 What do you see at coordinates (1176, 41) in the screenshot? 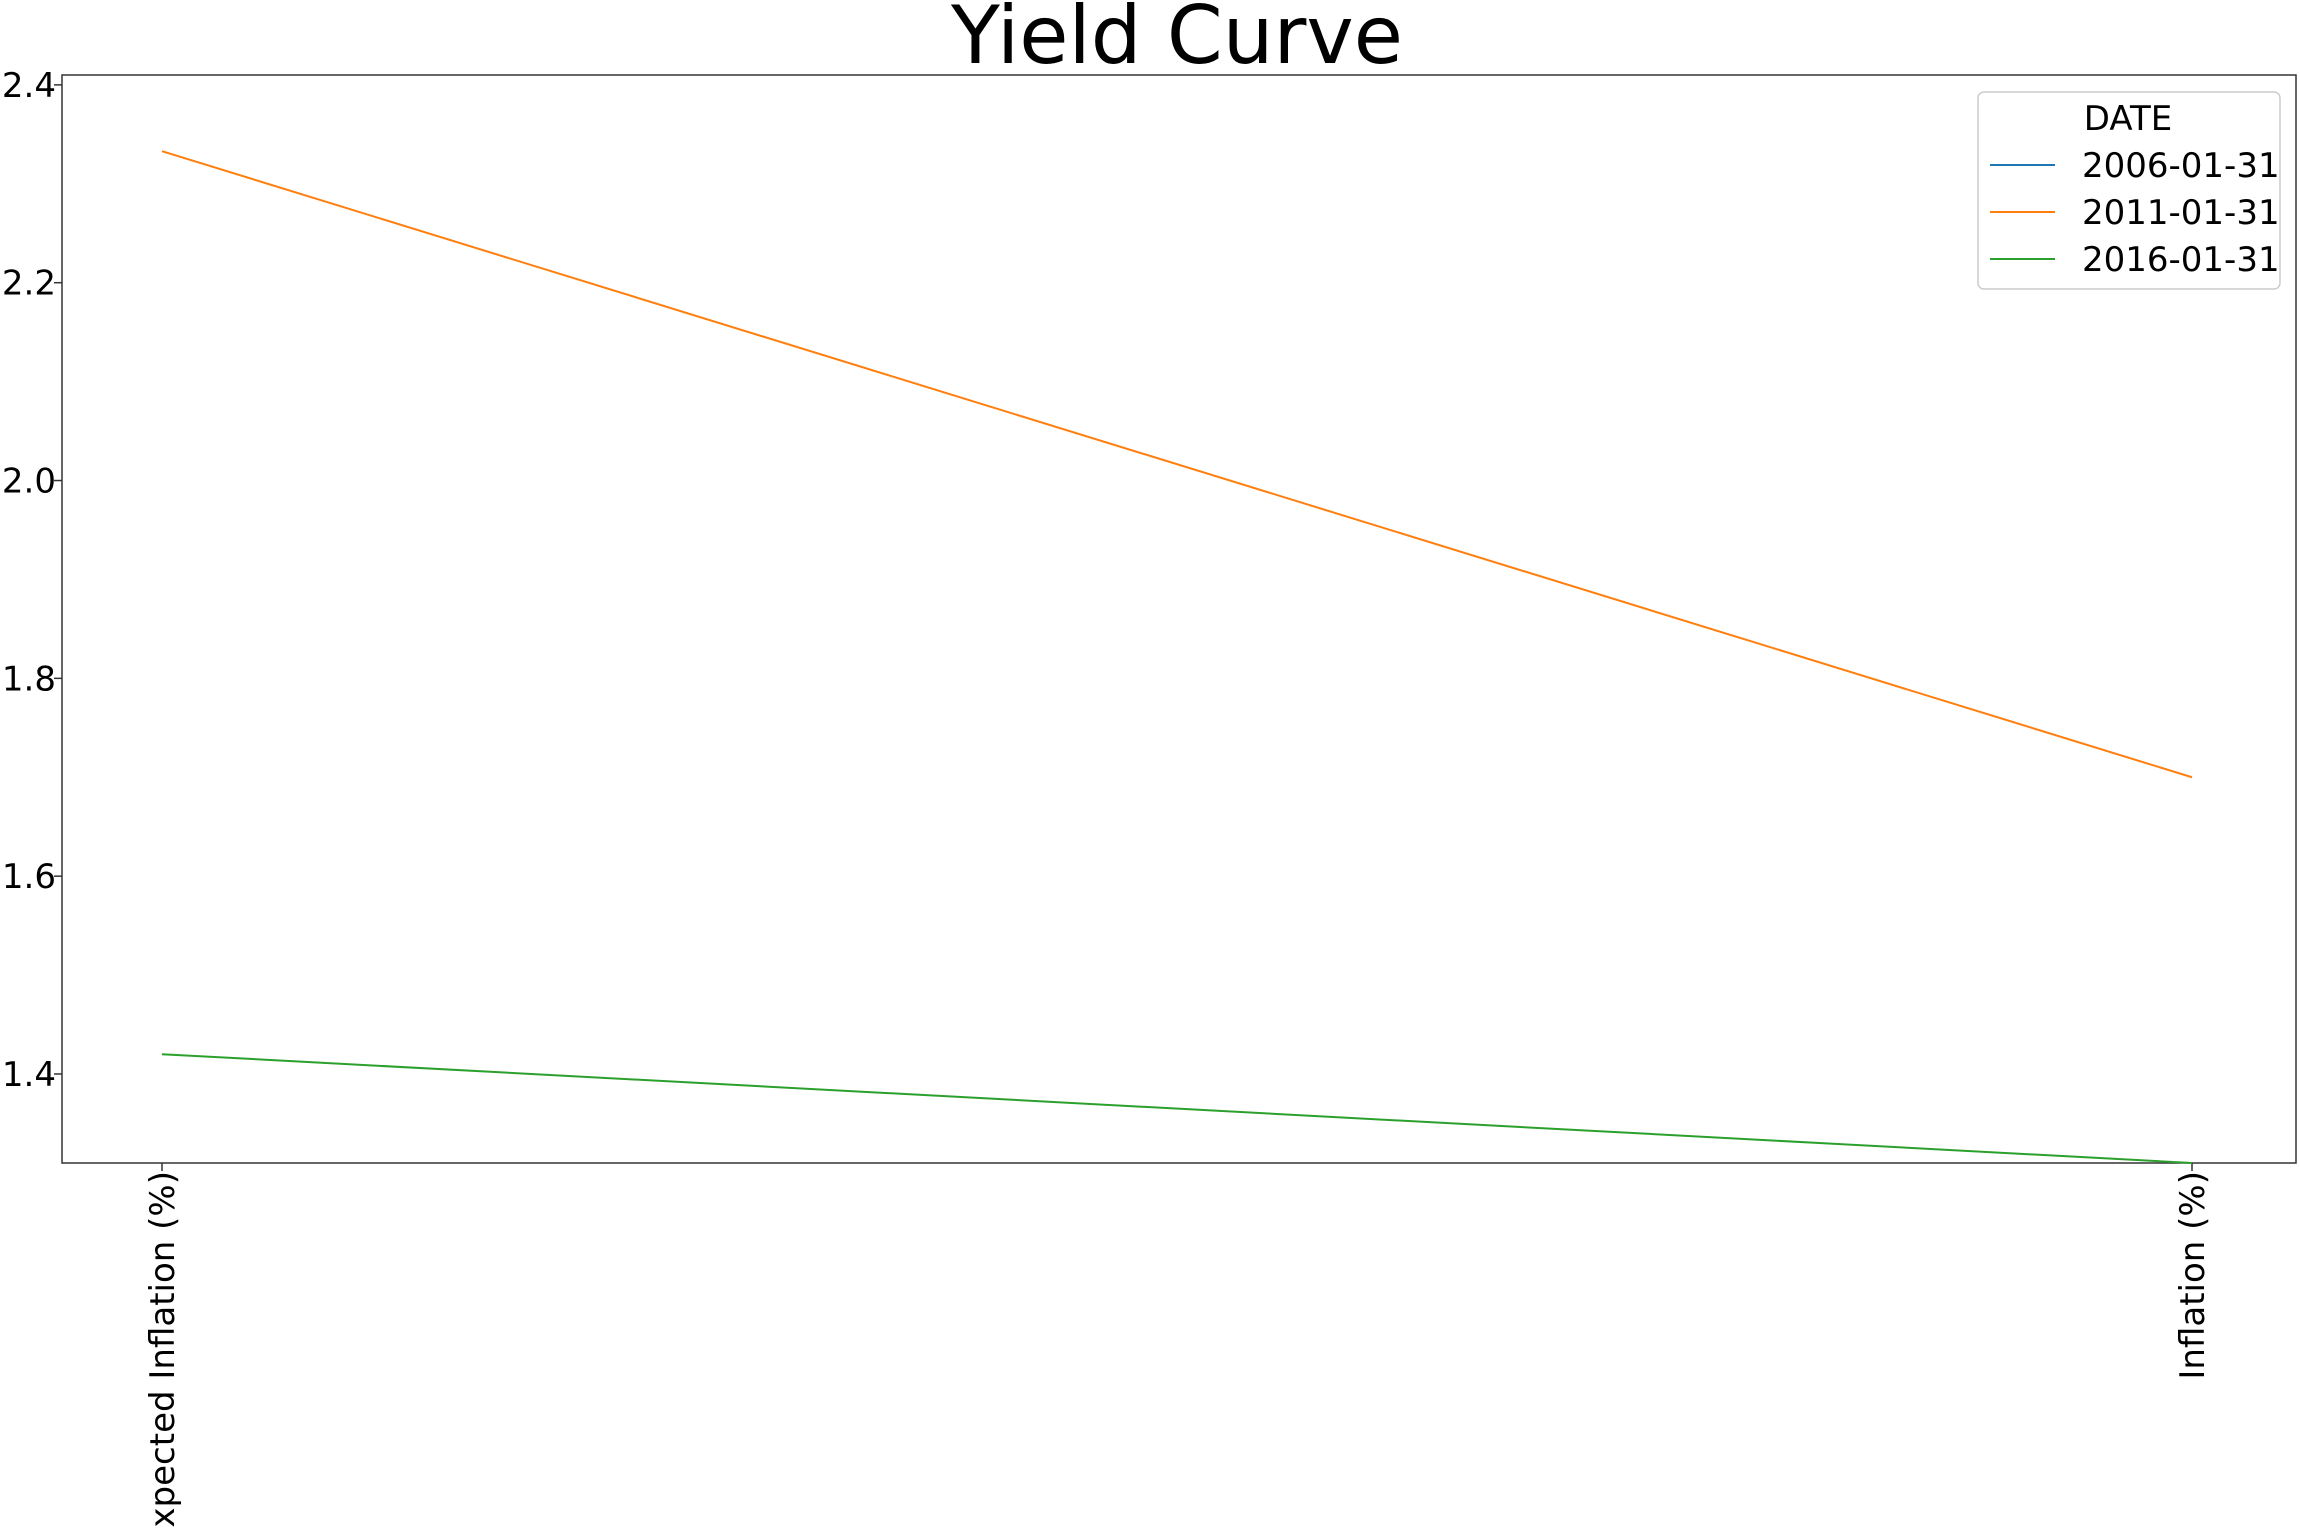
I see `chart-title: Yield Curve` at bounding box center [1176, 41].